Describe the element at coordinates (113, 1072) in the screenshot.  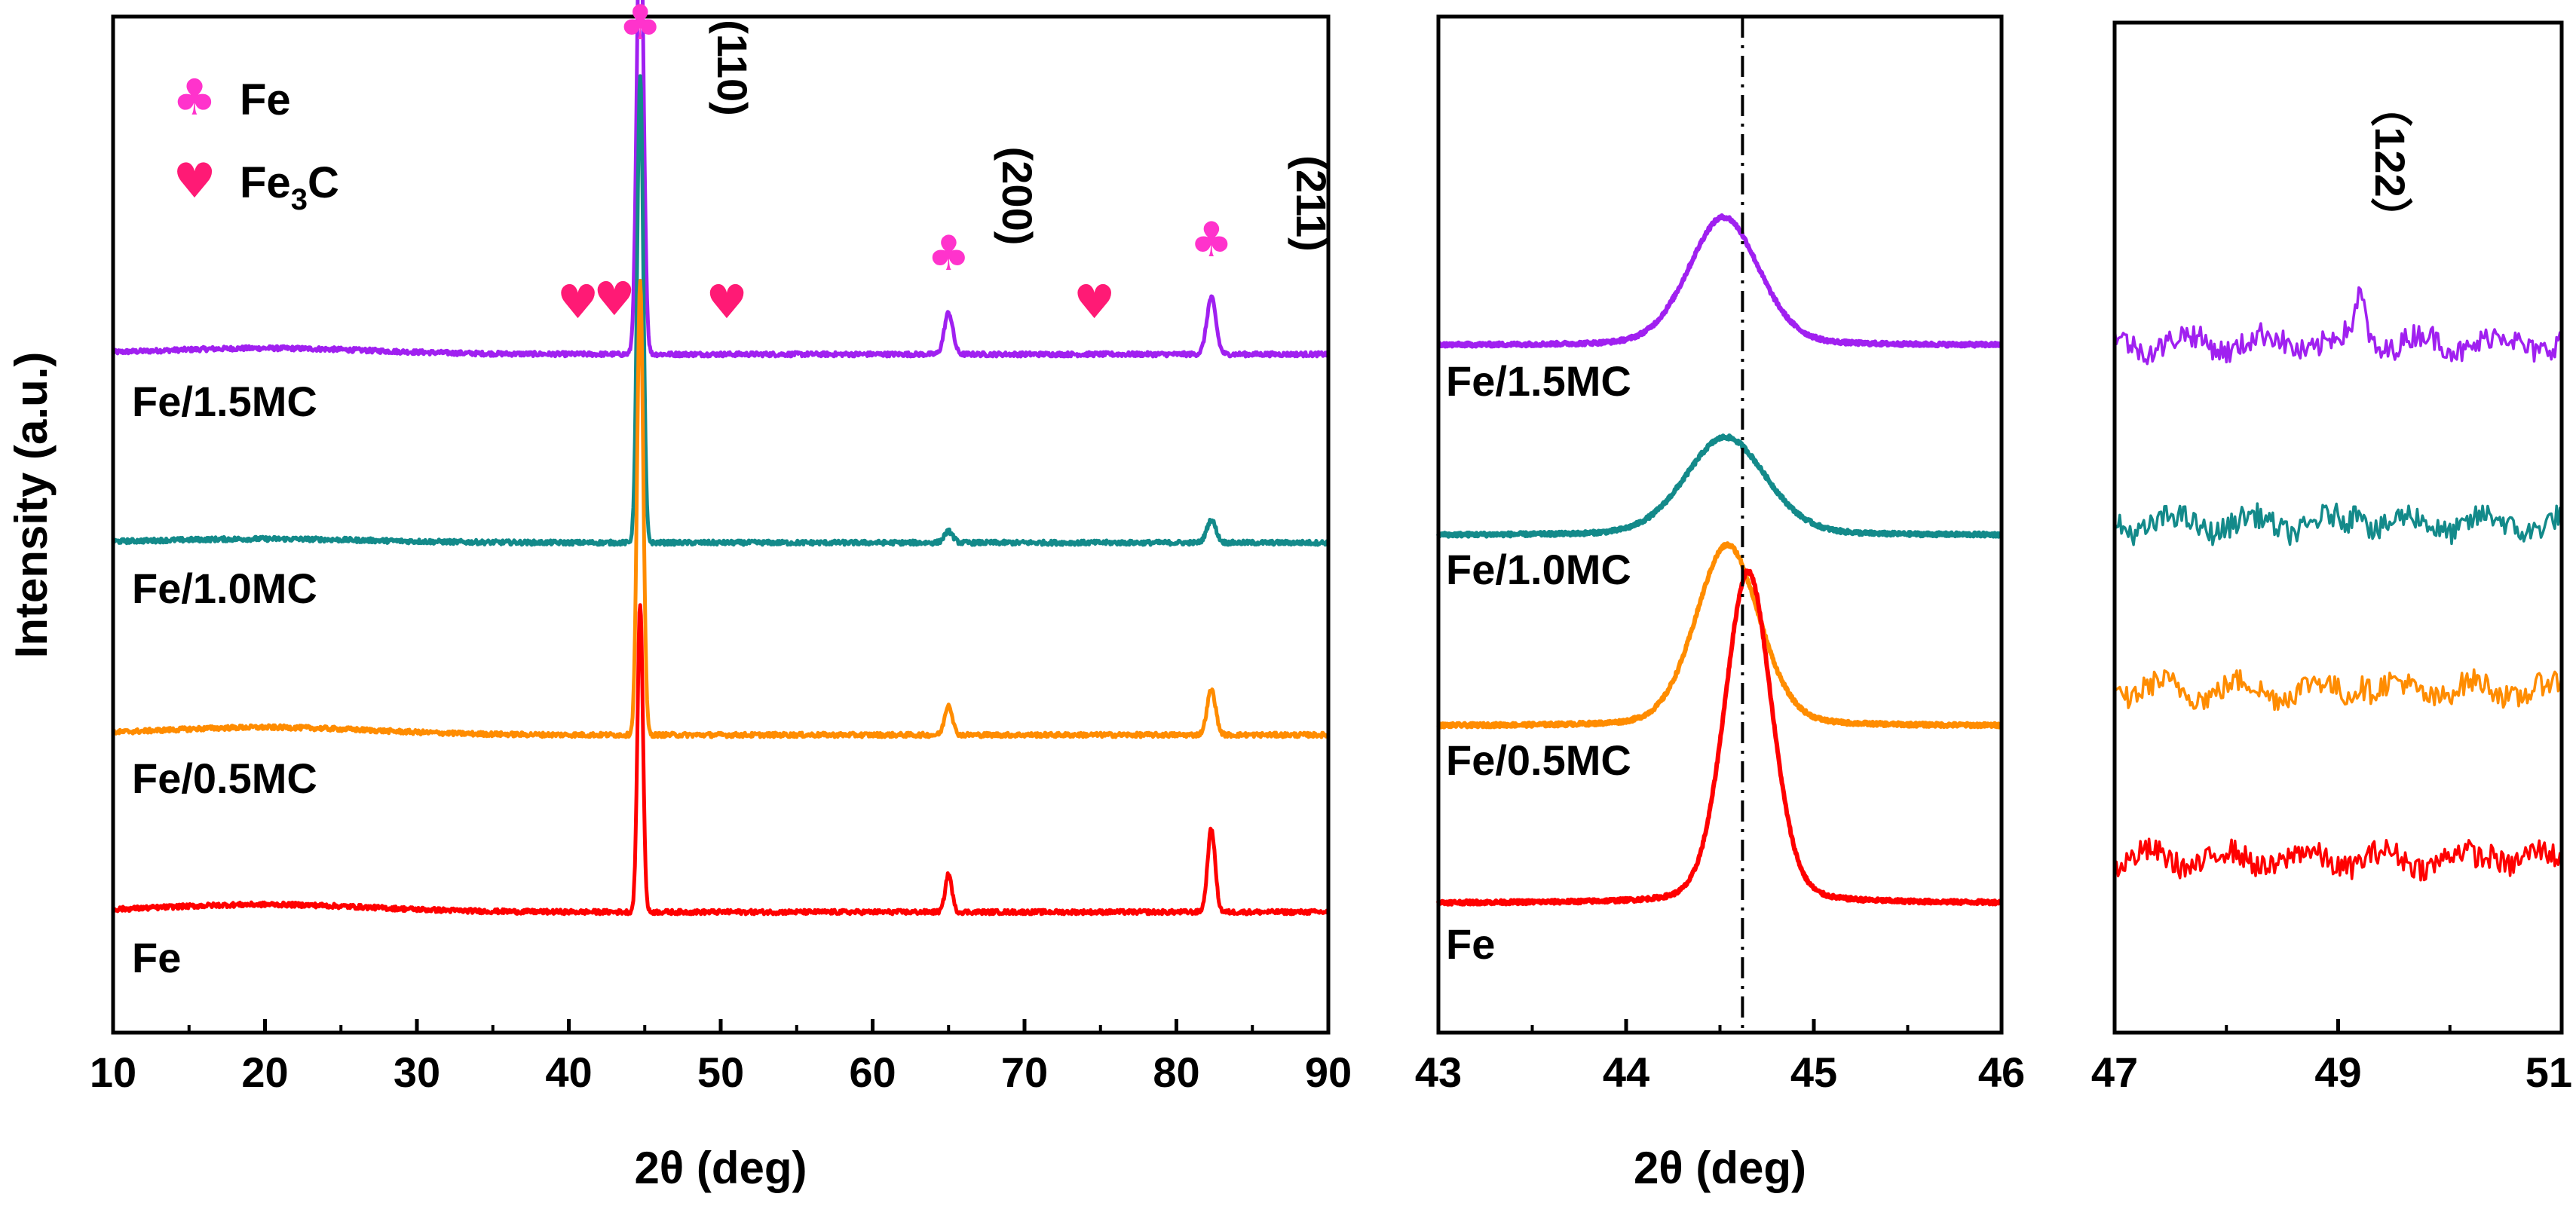
I see `x-tick-label: 10` at that location.